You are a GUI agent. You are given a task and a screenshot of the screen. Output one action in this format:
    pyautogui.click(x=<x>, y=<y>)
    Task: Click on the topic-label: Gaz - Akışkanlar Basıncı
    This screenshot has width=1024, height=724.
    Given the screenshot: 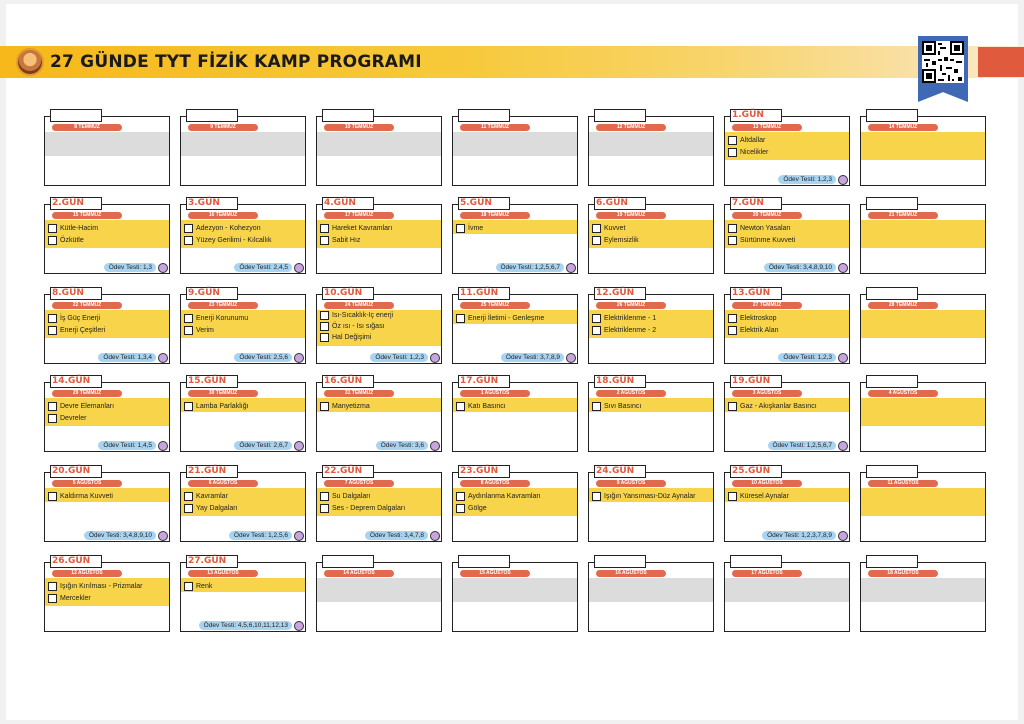 What is the action you would take?
    pyautogui.click(x=778, y=406)
    